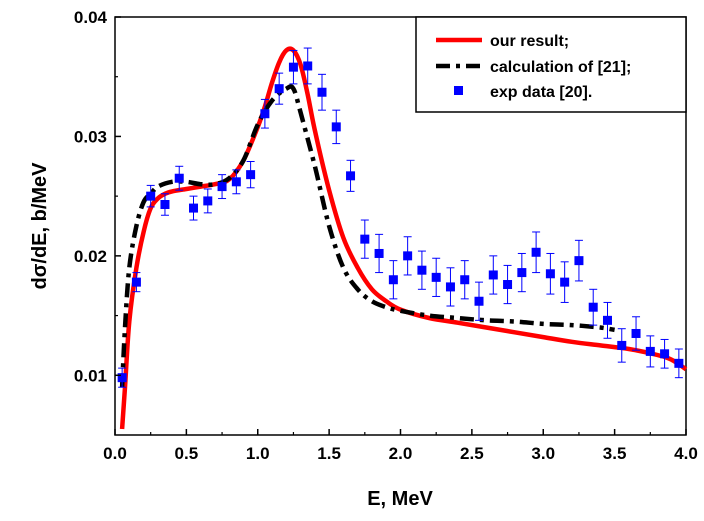  I want to click on x-tick-label: 0.5, so click(187, 453).